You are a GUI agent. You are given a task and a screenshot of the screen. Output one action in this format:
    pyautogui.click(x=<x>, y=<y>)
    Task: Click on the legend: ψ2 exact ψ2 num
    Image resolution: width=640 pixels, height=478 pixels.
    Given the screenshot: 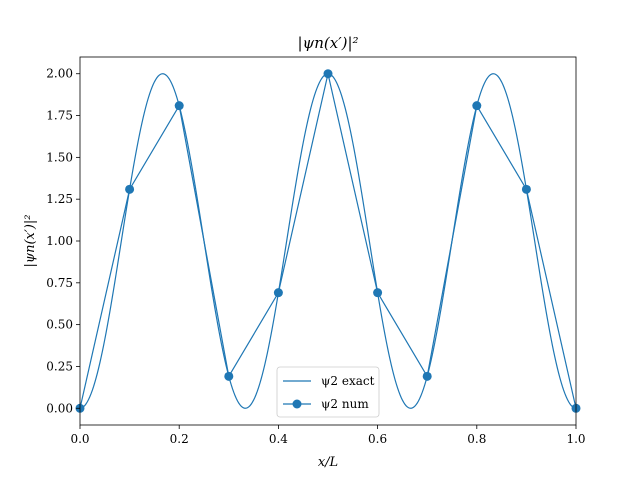 What is the action you would take?
    pyautogui.click(x=328, y=392)
    